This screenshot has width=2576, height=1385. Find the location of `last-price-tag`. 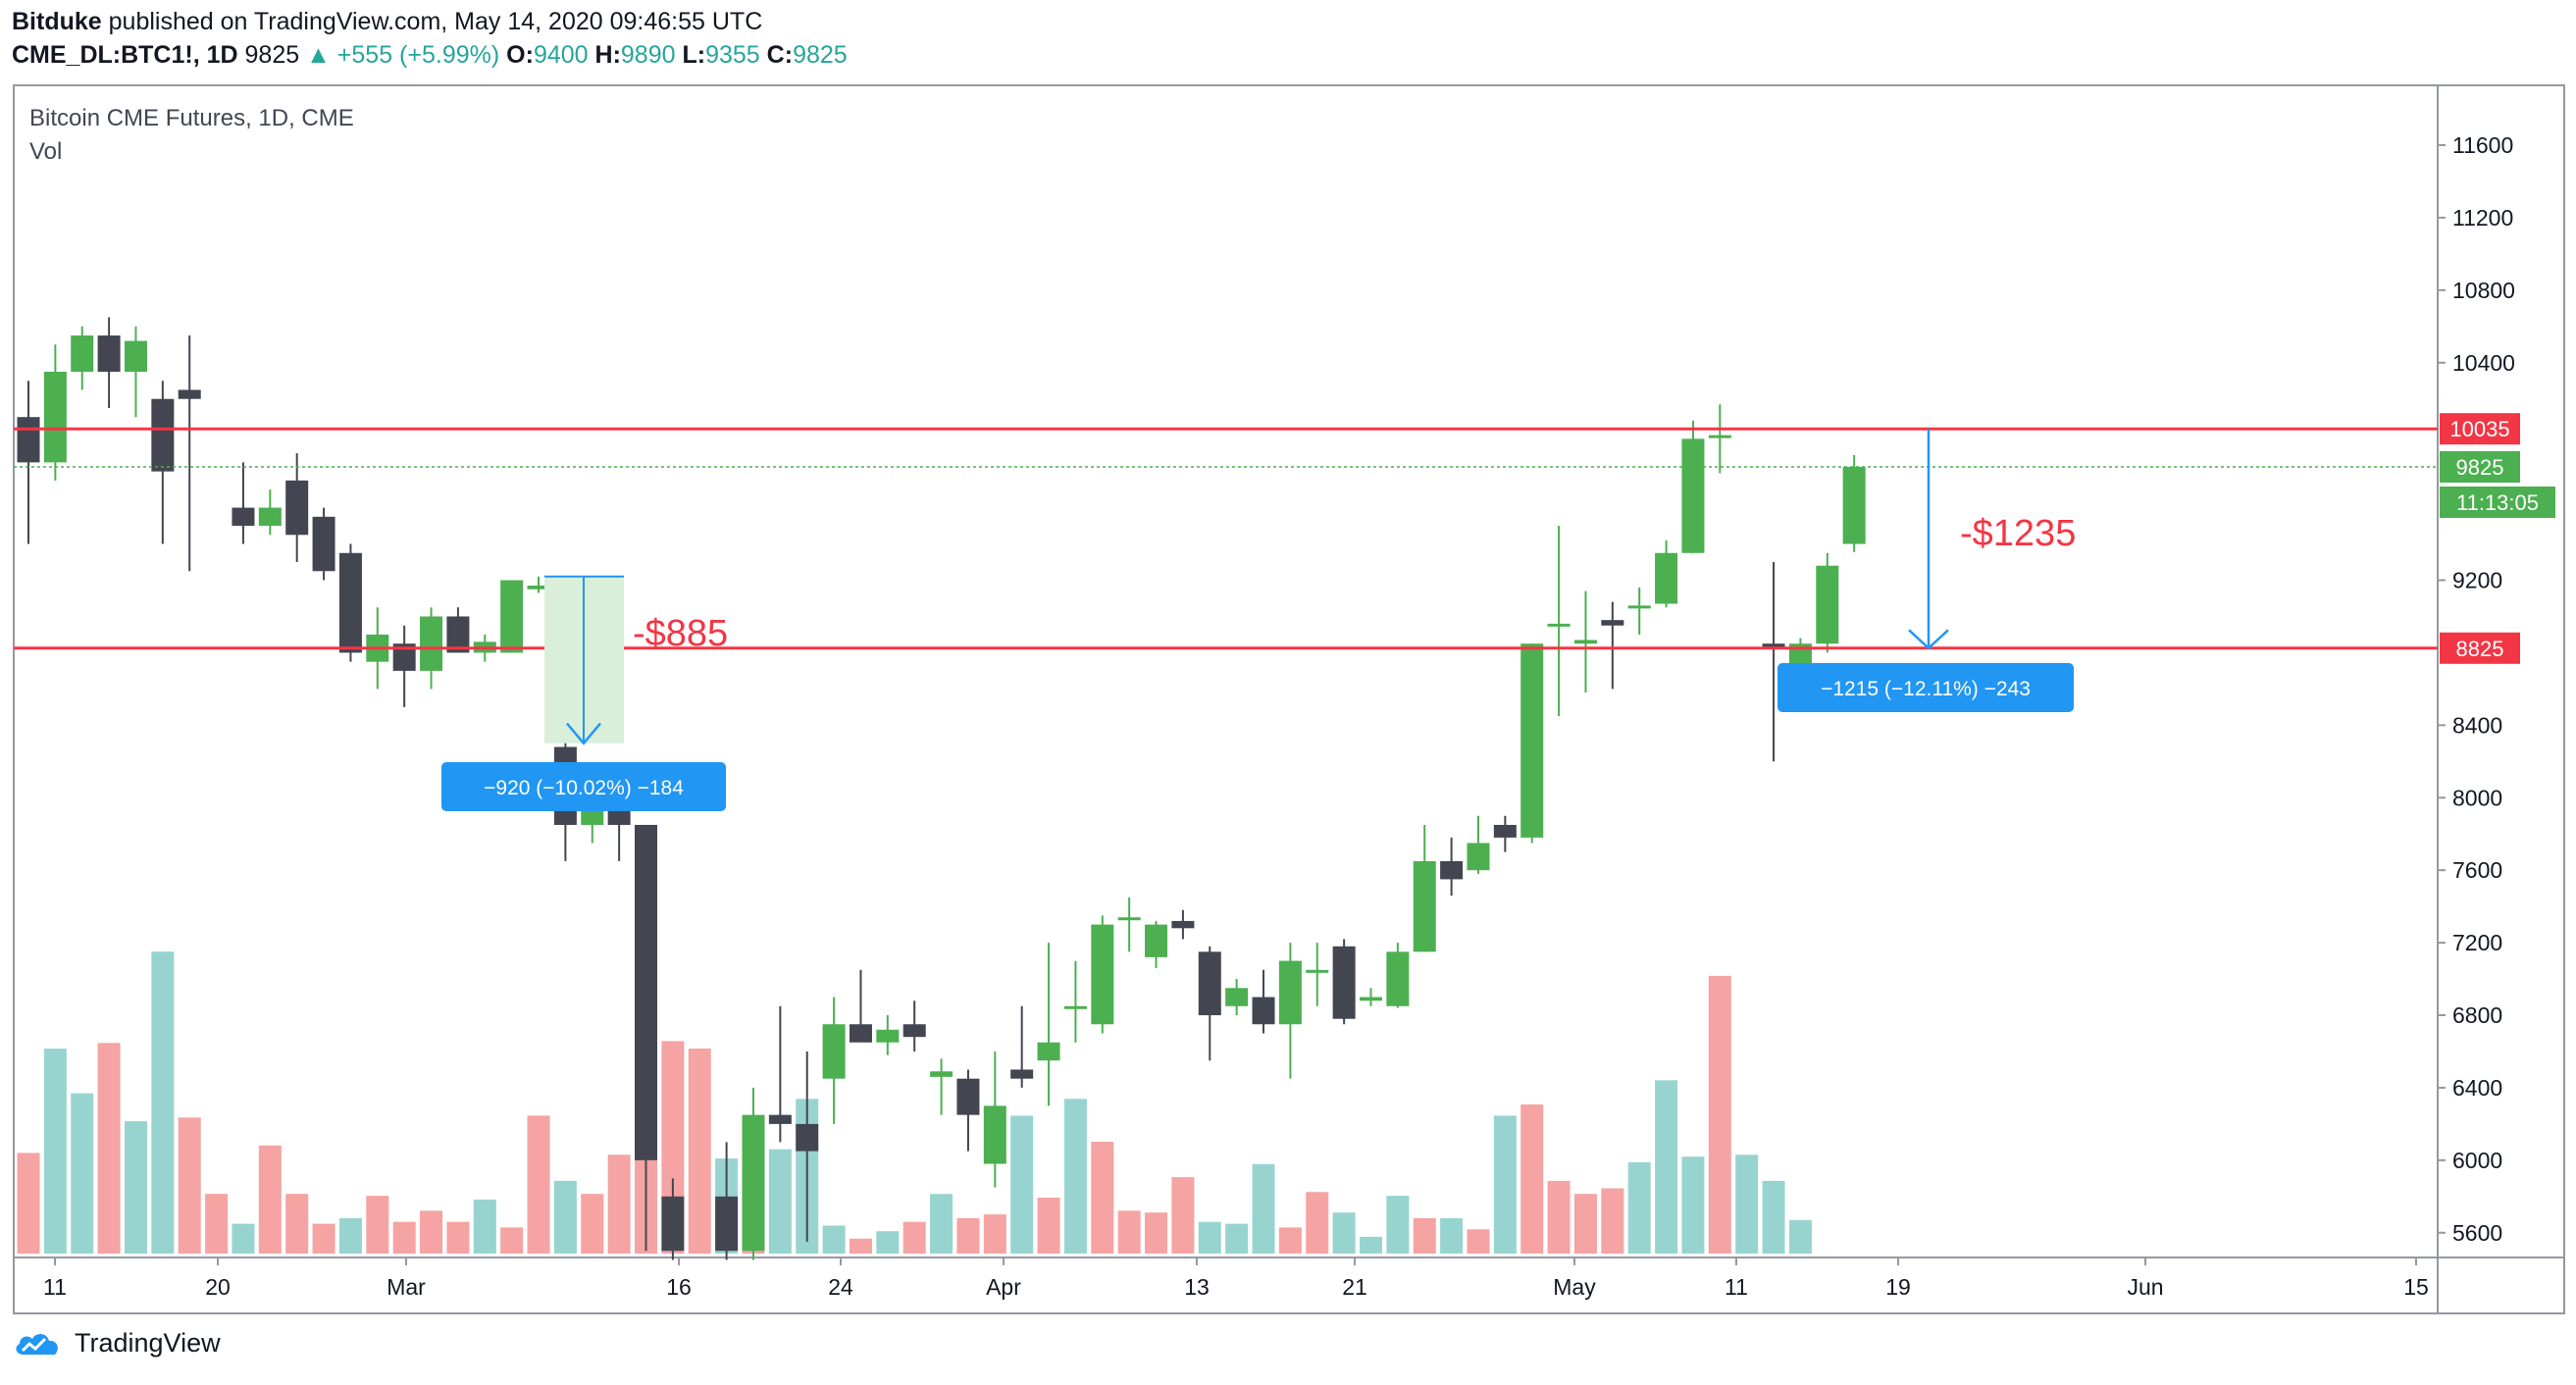

last-price-tag is located at coordinates (2480, 468).